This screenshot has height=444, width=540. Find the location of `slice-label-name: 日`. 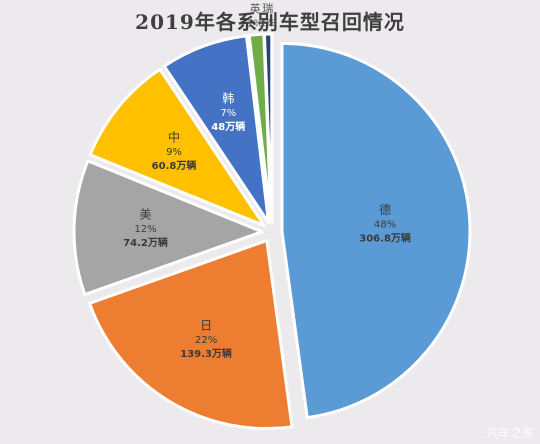

slice-label-name: 日 is located at coordinates (206, 326).